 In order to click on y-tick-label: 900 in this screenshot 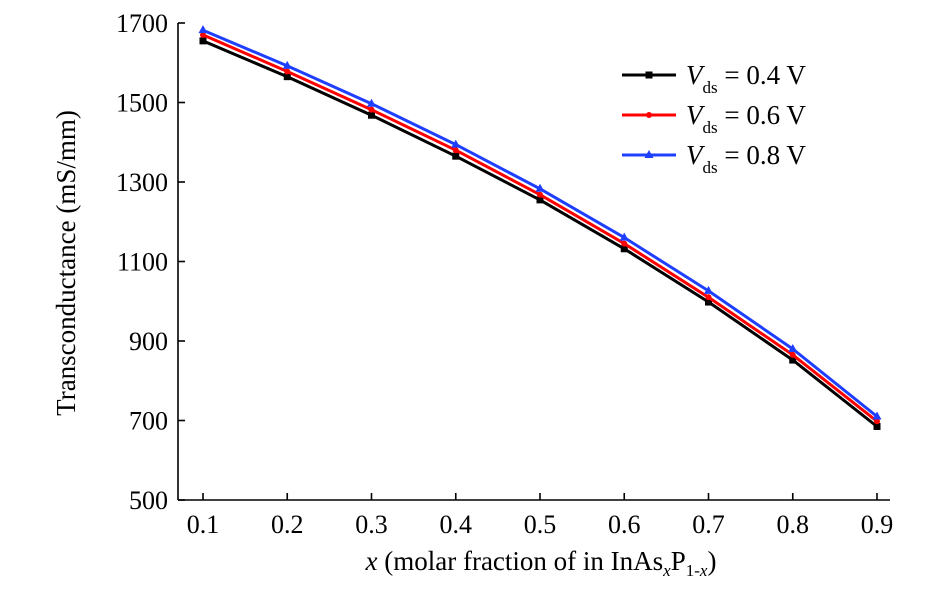, I will do `click(148, 341)`.